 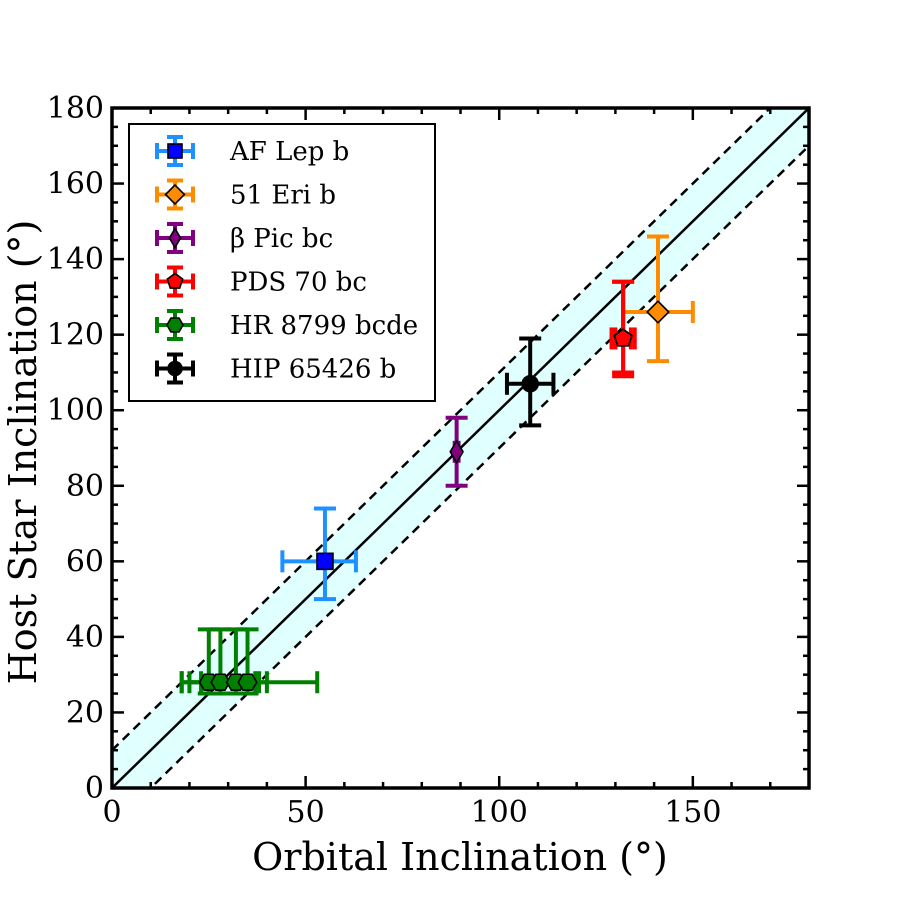 What do you see at coordinates (325, 561) in the screenshot?
I see `series-0-point-0-marker` at bounding box center [325, 561].